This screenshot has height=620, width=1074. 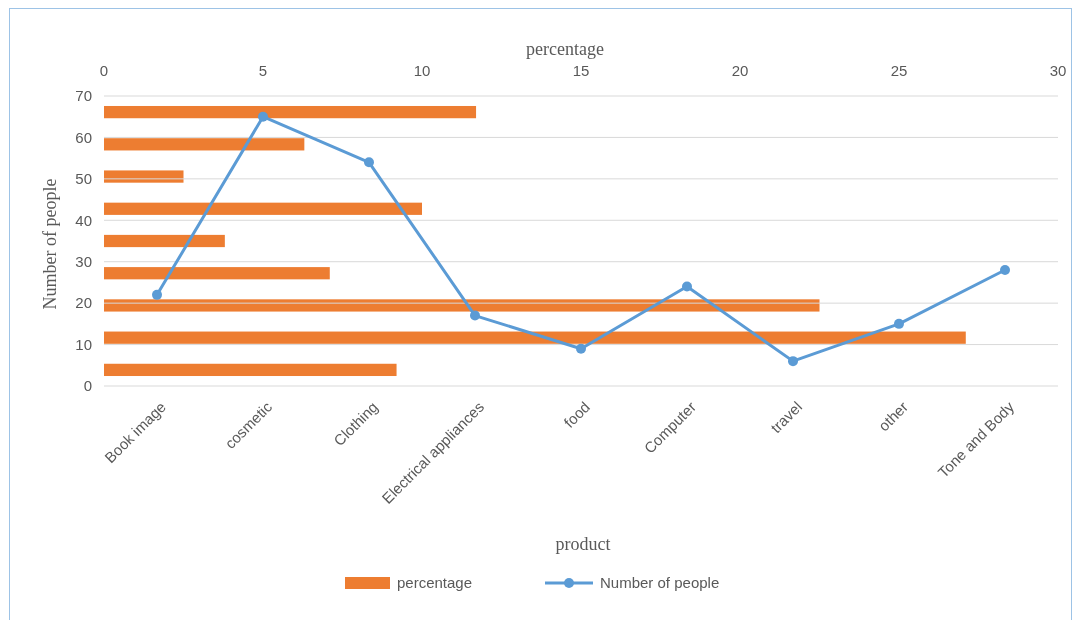 I want to click on y-tick-label: 70, so click(x=83, y=96).